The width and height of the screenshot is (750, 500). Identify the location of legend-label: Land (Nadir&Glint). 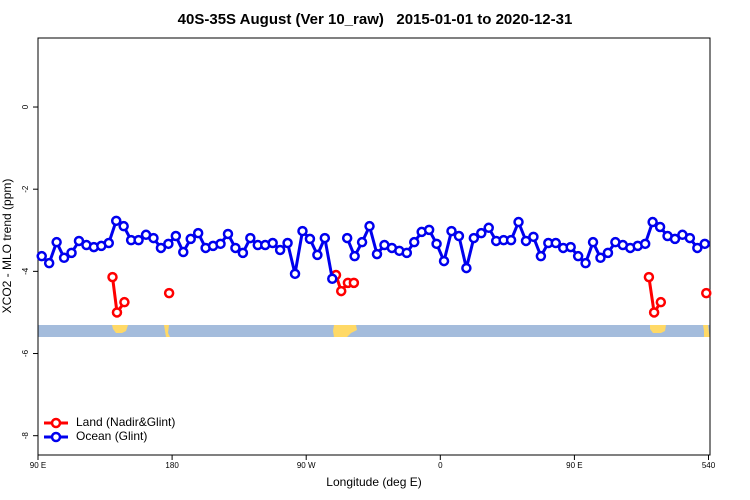
(125, 422).